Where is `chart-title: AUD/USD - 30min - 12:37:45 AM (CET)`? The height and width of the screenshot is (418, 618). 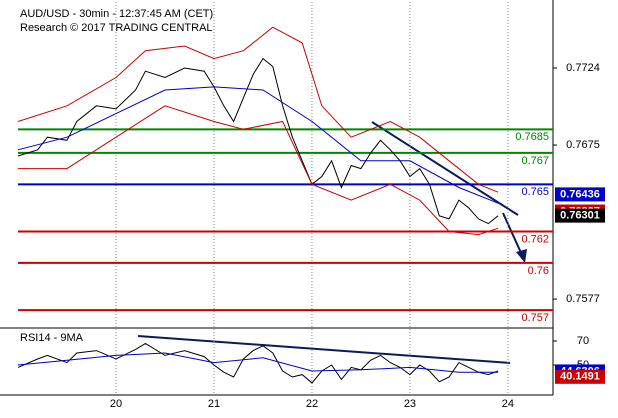
chart-title: AUD/USD - 30min - 12:37:45 AM (CET) is located at coordinates (116, 14).